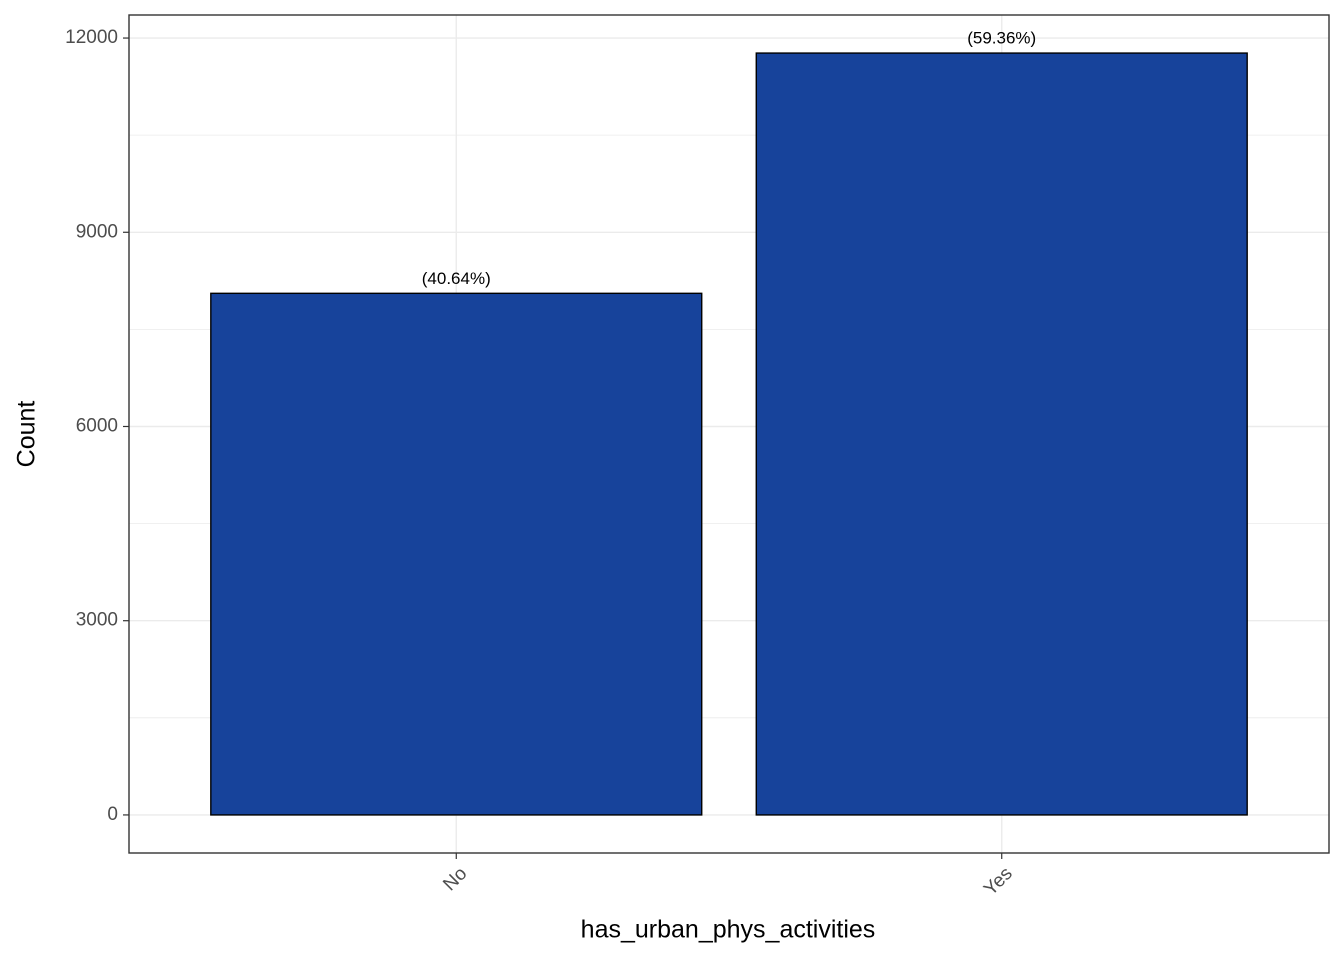 The width and height of the screenshot is (1344, 960). I want to click on x-tick-label: No, so click(455, 879).